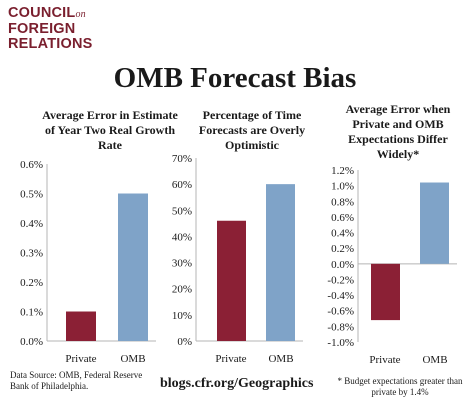 This screenshot has width=470, height=400. Describe the element at coordinates (280, 359) in the screenshot. I see `chart-2-x-label-omb: OMB` at that location.